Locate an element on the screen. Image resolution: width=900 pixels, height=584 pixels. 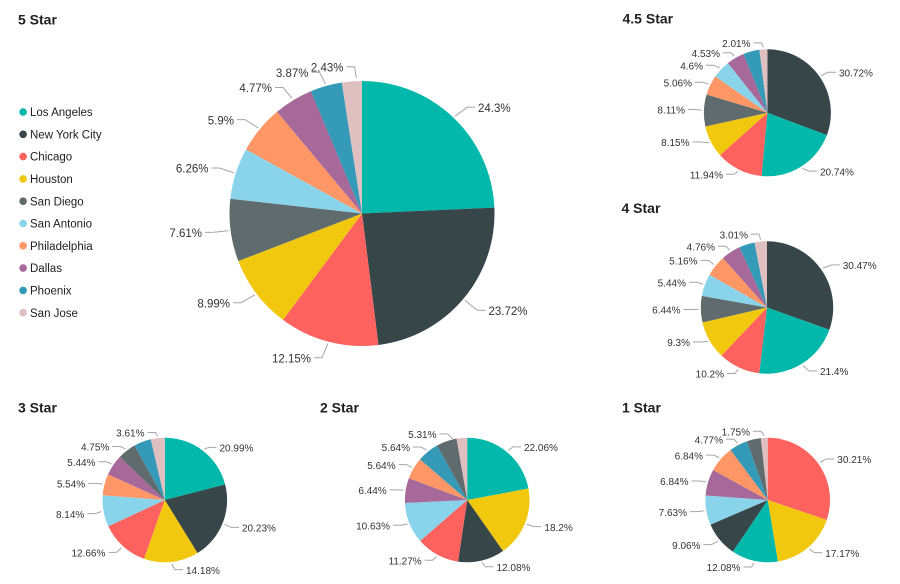
svg-text: 8.15% is located at coordinates (675, 143).